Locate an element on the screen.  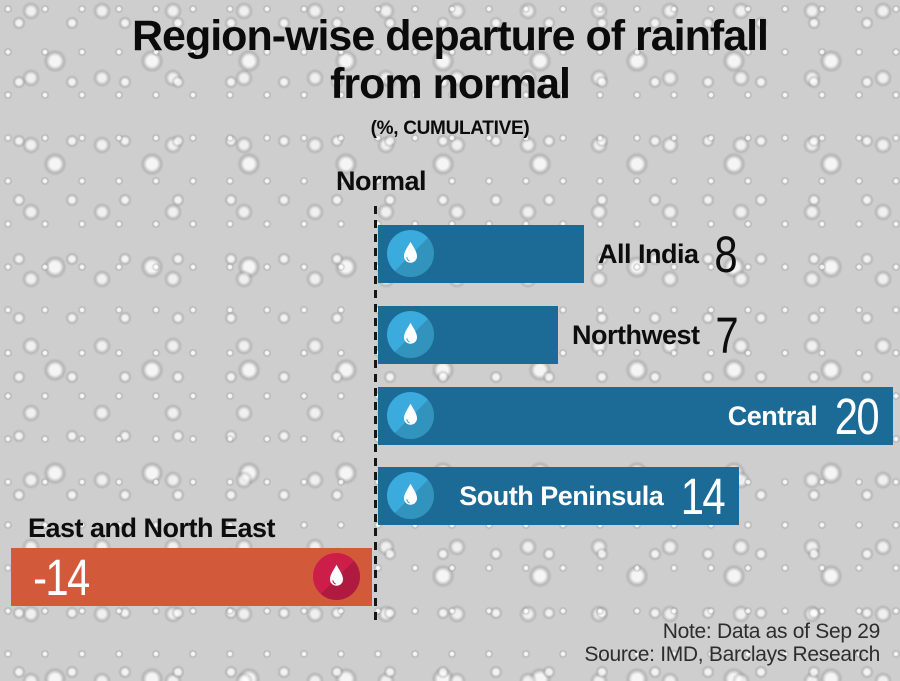
bar-row: Northwest 7 is located at coordinates (450, 335).